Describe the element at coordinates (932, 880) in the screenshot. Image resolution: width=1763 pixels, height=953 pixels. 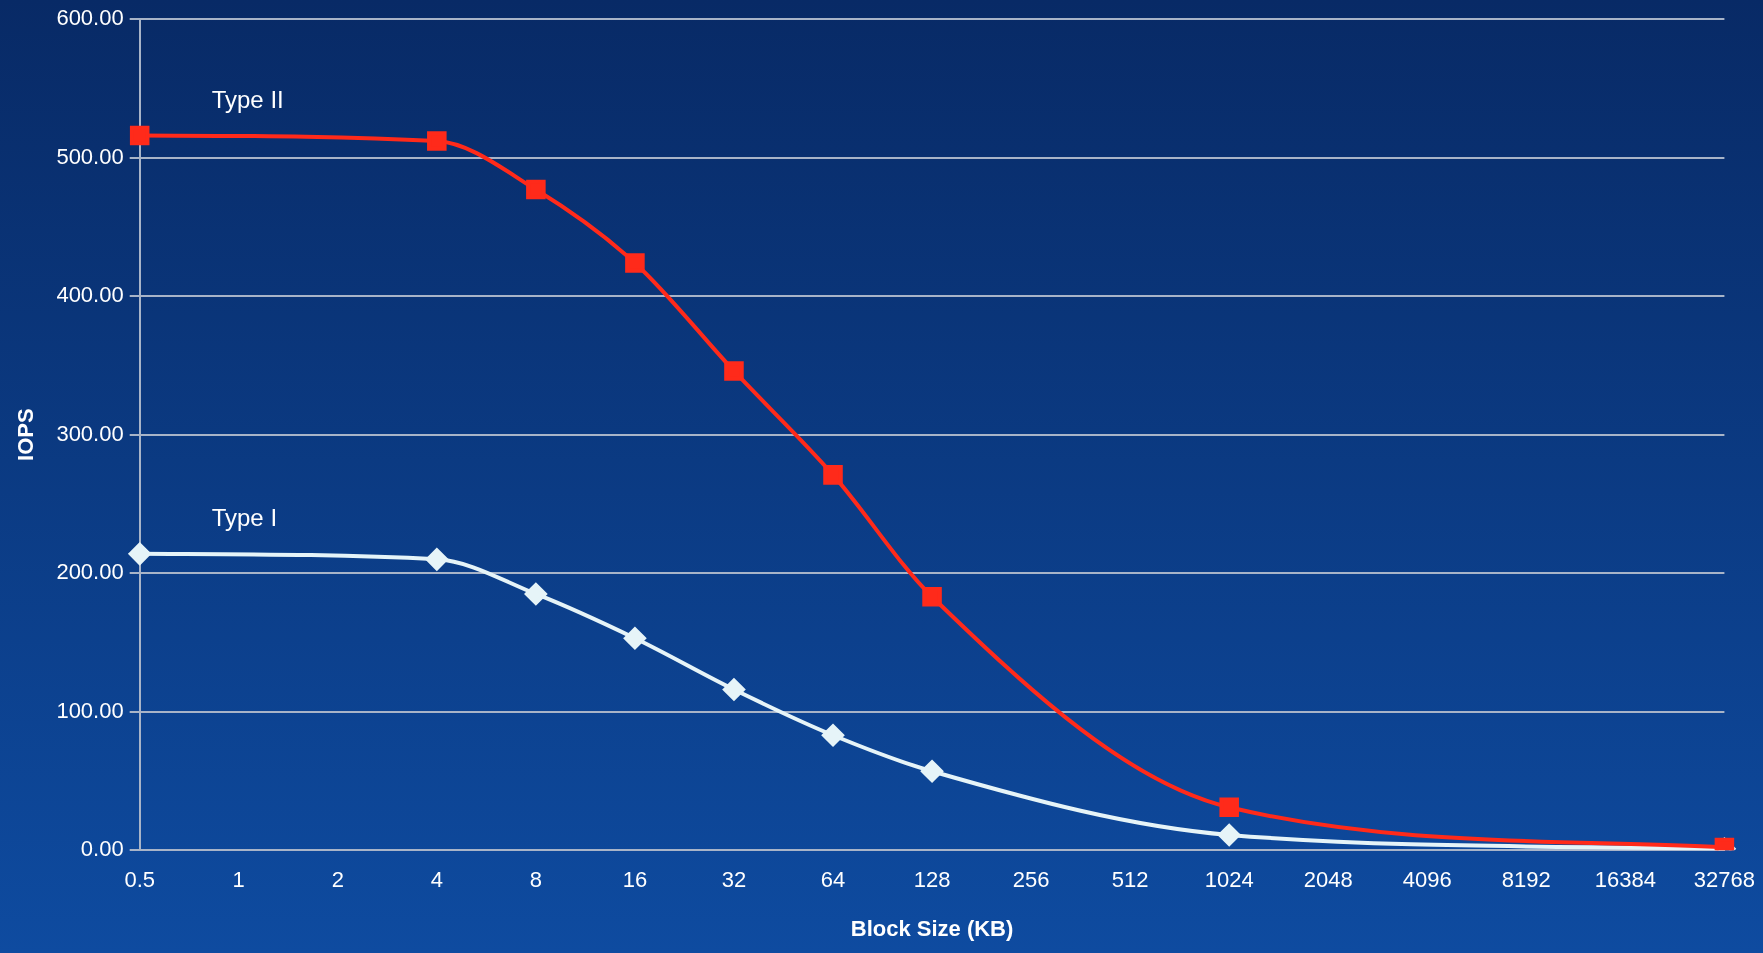
I see `x-tick-label: 128` at that location.